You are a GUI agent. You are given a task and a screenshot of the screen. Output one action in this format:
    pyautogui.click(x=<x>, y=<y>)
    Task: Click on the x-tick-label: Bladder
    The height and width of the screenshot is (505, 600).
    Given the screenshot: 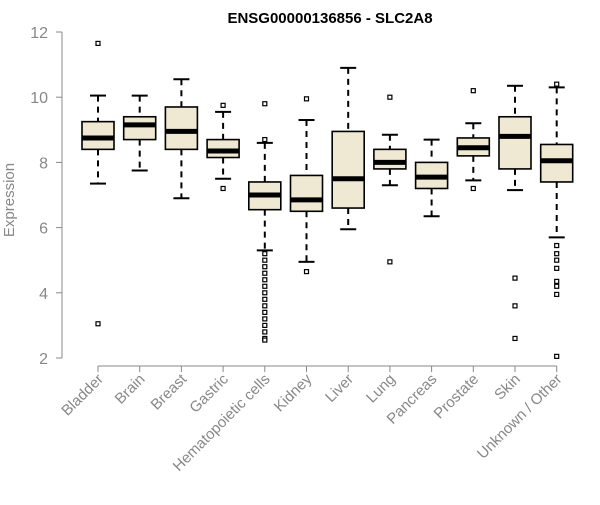 What is the action you would take?
    pyautogui.click(x=82, y=395)
    